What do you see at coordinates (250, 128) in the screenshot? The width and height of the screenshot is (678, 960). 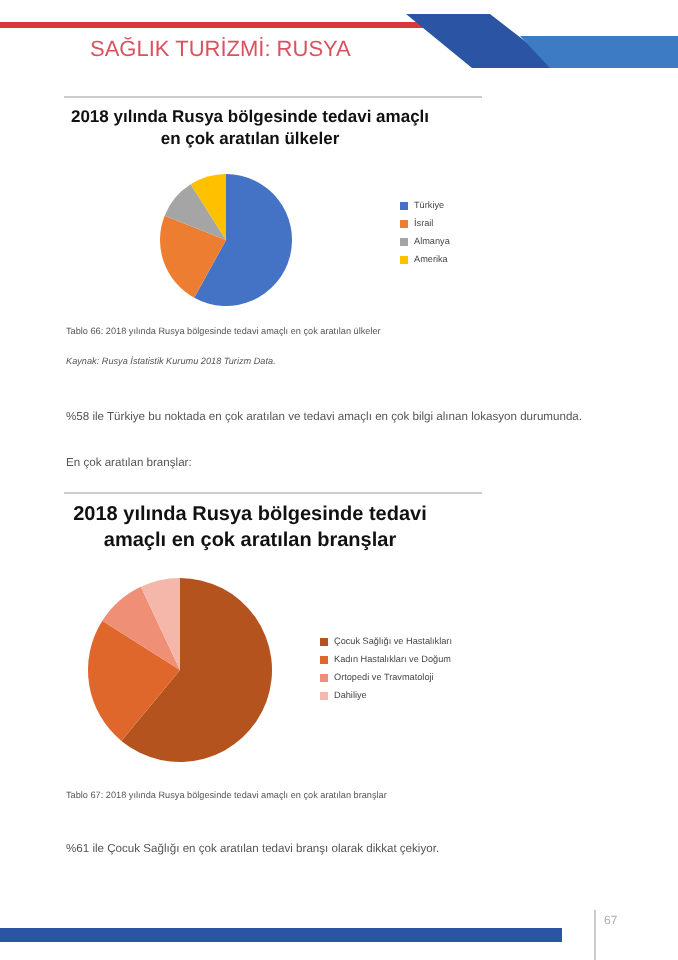 I see `chart-title: 2018 yılında Rusya bölgesinde tedavi amaçlı en çok aratılan ülkeler` at bounding box center [250, 128].